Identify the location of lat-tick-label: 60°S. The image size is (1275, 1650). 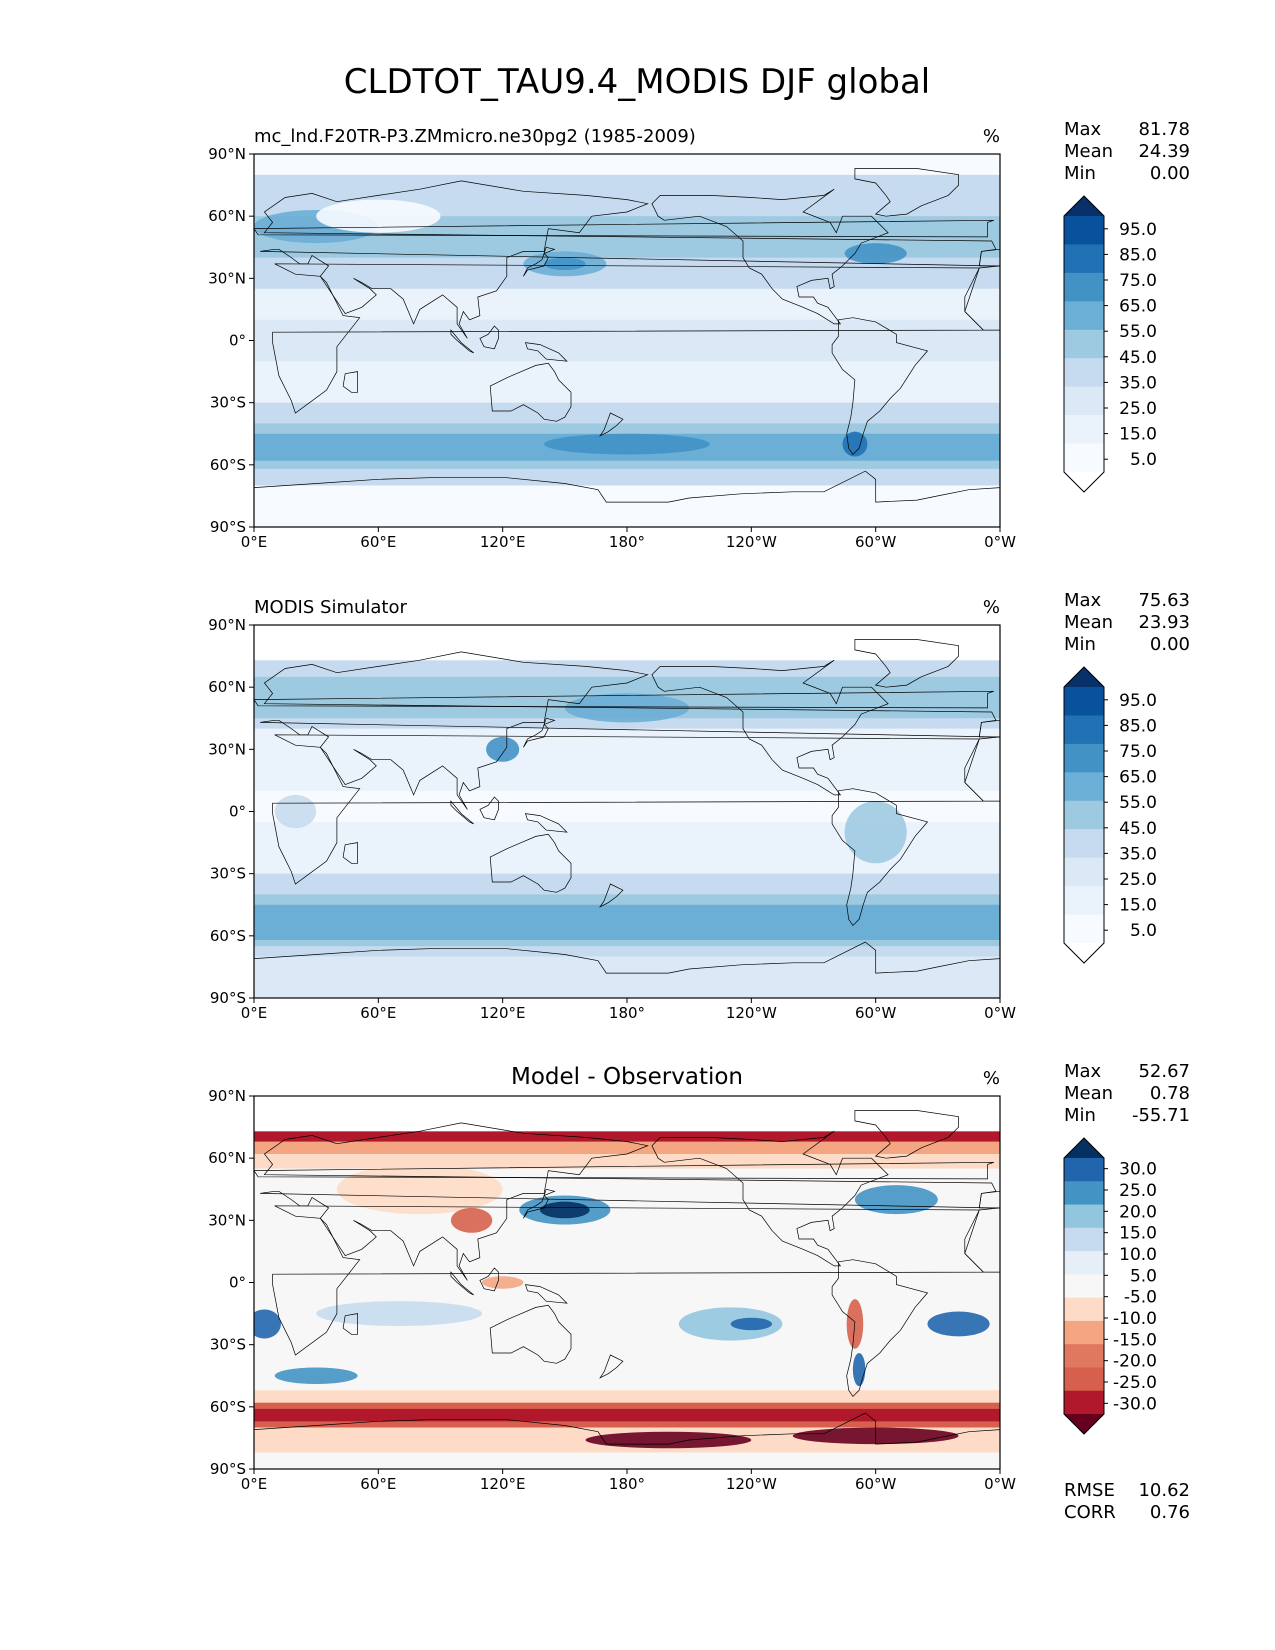
(228, 465).